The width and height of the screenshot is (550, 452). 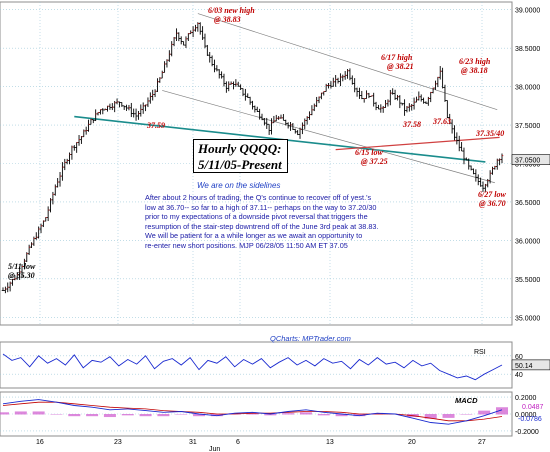 I want to click on time-tick-label: 6, so click(x=238, y=442).